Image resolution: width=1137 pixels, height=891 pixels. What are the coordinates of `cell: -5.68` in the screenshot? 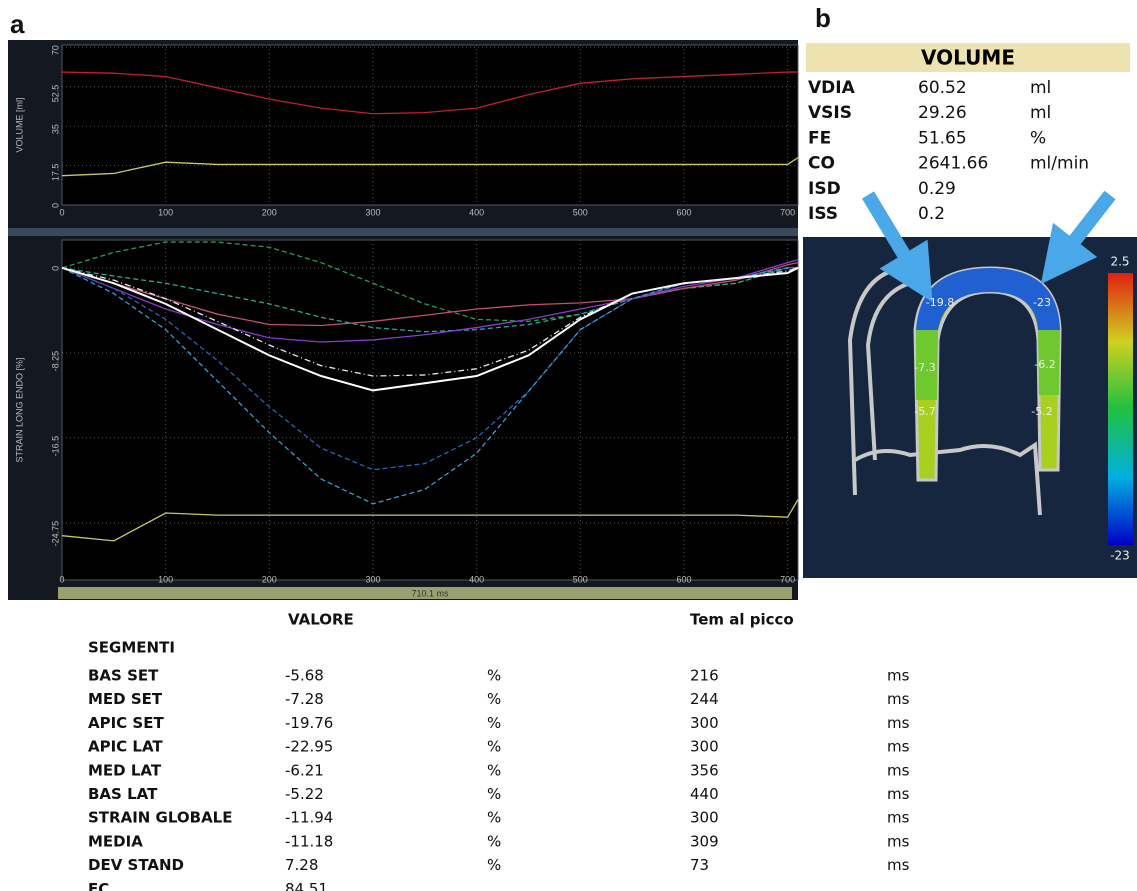 It's located at (304, 676).